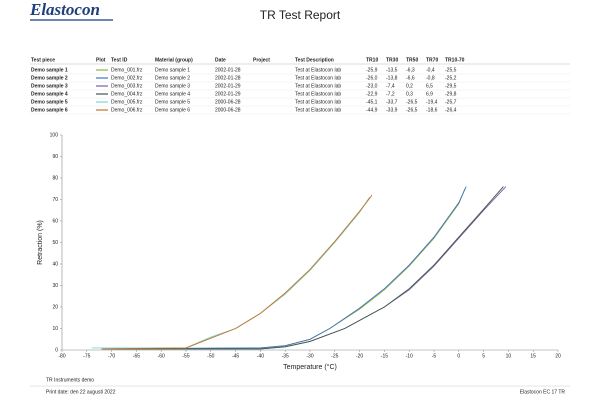 Image resolution: width=600 pixels, height=400 pixels. I want to click on table-cell: Demo sample 4, so click(172, 94).